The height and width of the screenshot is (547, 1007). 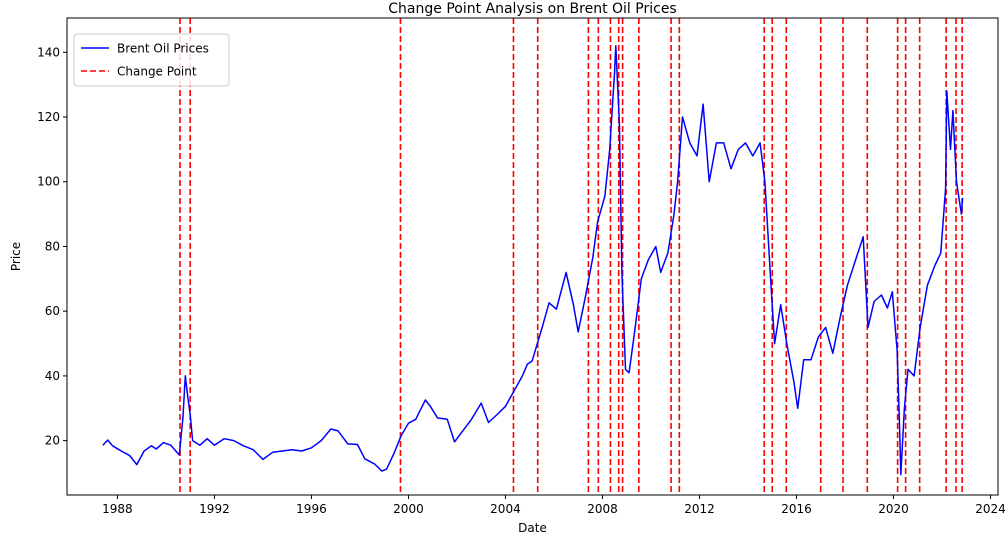 What do you see at coordinates (48, 117) in the screenshot?
I see `y-tick-label-120: 120` at bounding box center [48, 117].